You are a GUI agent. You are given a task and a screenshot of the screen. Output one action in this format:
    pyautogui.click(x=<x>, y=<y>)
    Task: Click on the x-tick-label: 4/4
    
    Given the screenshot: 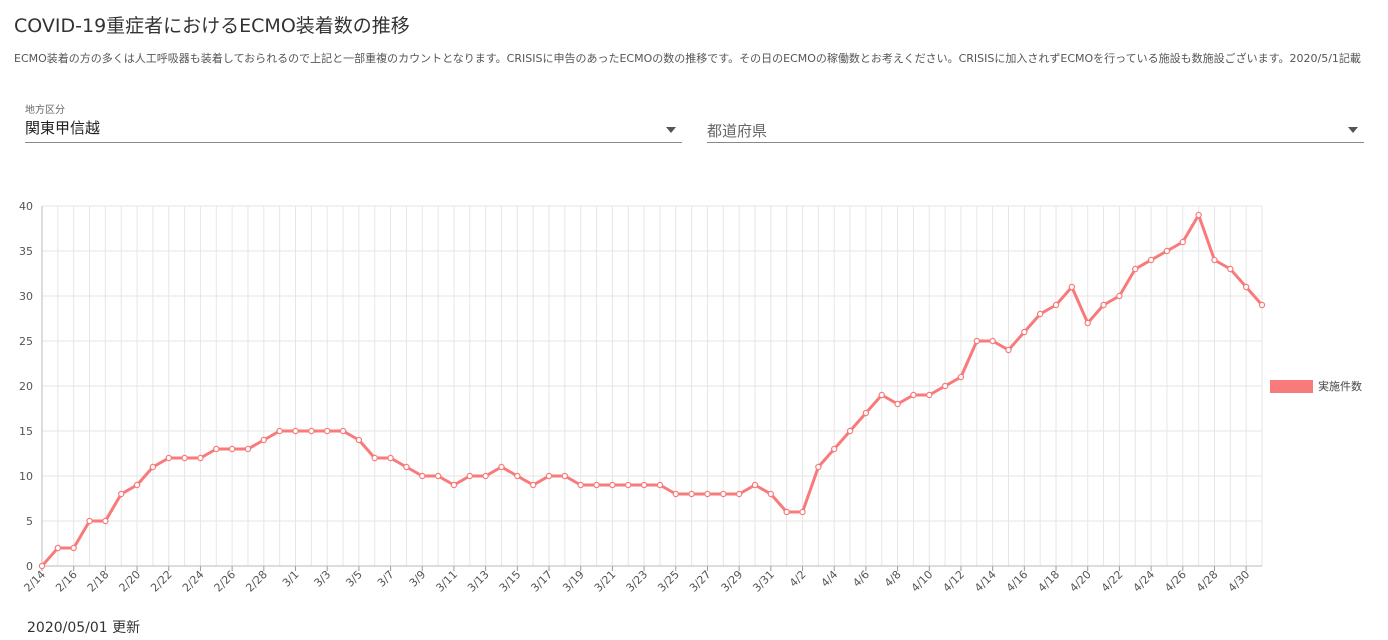 What is the action you would take?
    pyautogui.click(x=830, y=579)
    